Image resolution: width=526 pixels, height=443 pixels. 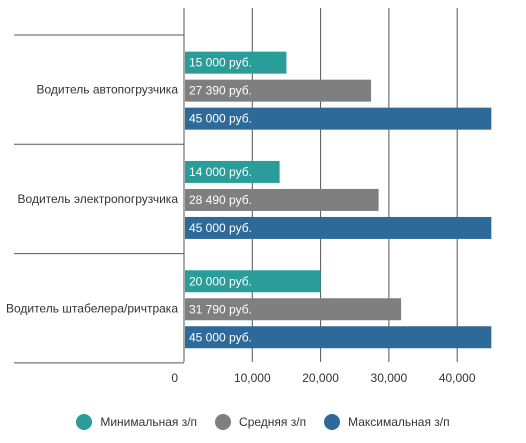 What do you see at coordinates (389, 378) in the screenshot?
I see `x-tick-label: 30,000` at bounding box center [389, 378].